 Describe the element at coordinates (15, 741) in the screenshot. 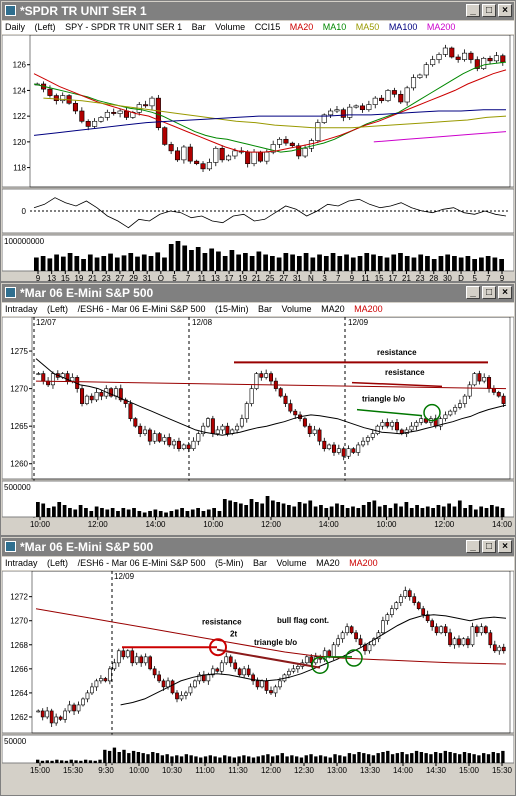

I see `volume-scale-label: 50000` at that location.